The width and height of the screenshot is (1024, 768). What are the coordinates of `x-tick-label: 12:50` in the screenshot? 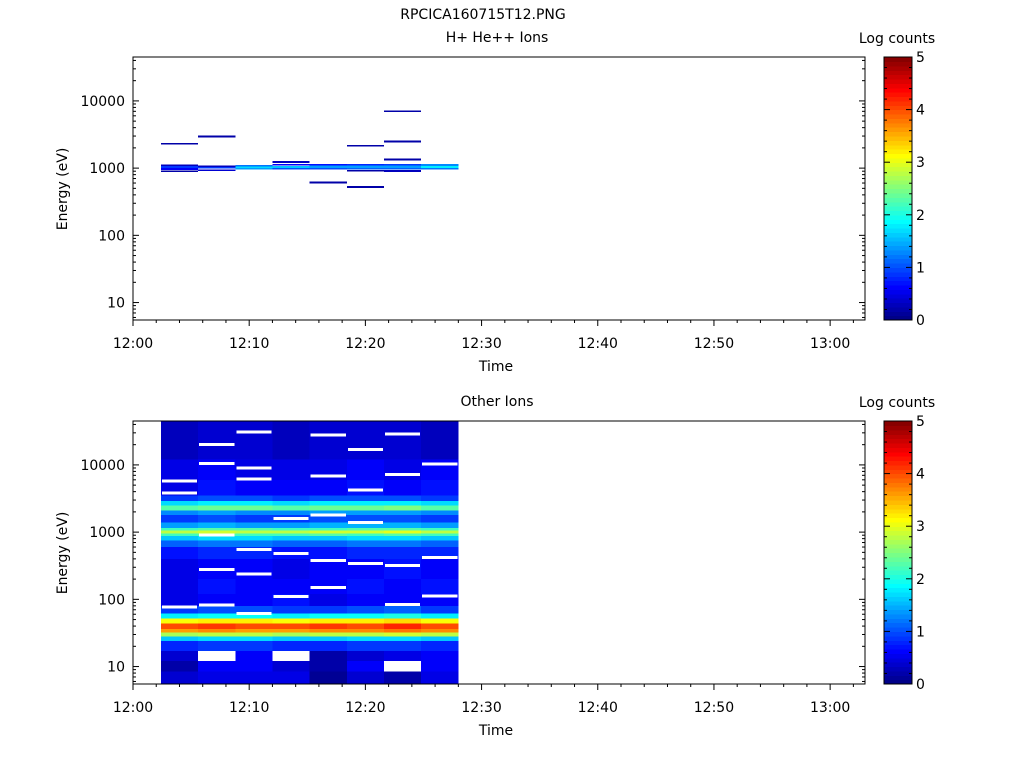 It's located at (714, 344).